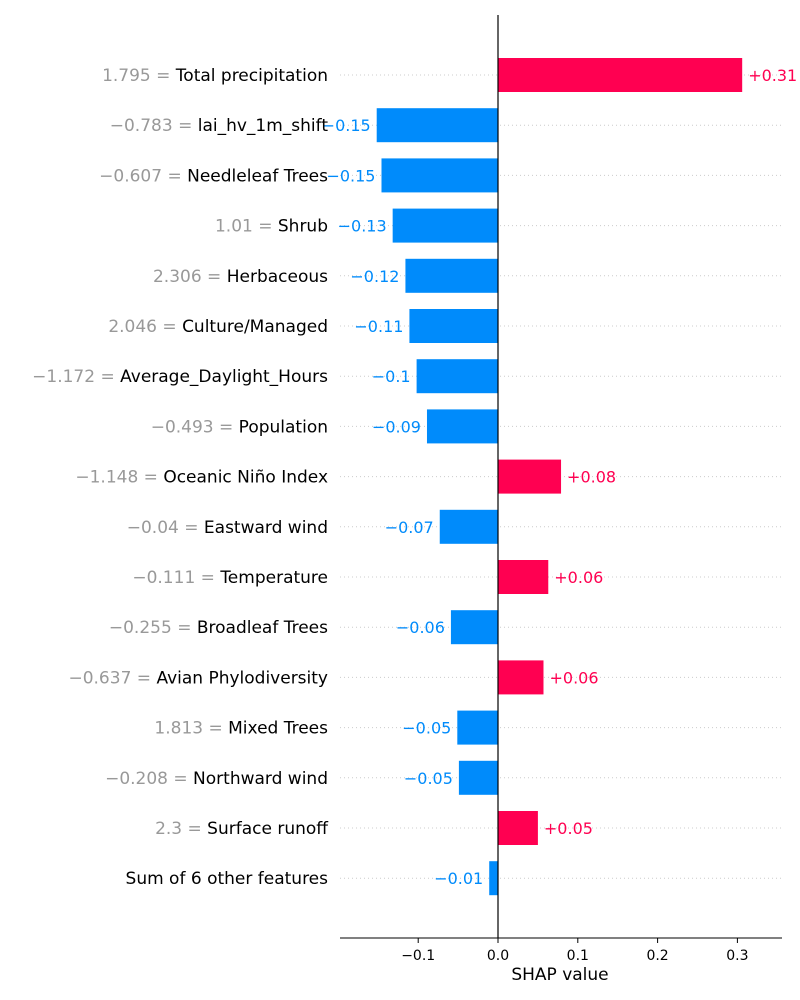  What do you see at coordinates (458, 878) in the screenshot?
I see `bar-value-label: −0.01` at bounding box center [458, 878].